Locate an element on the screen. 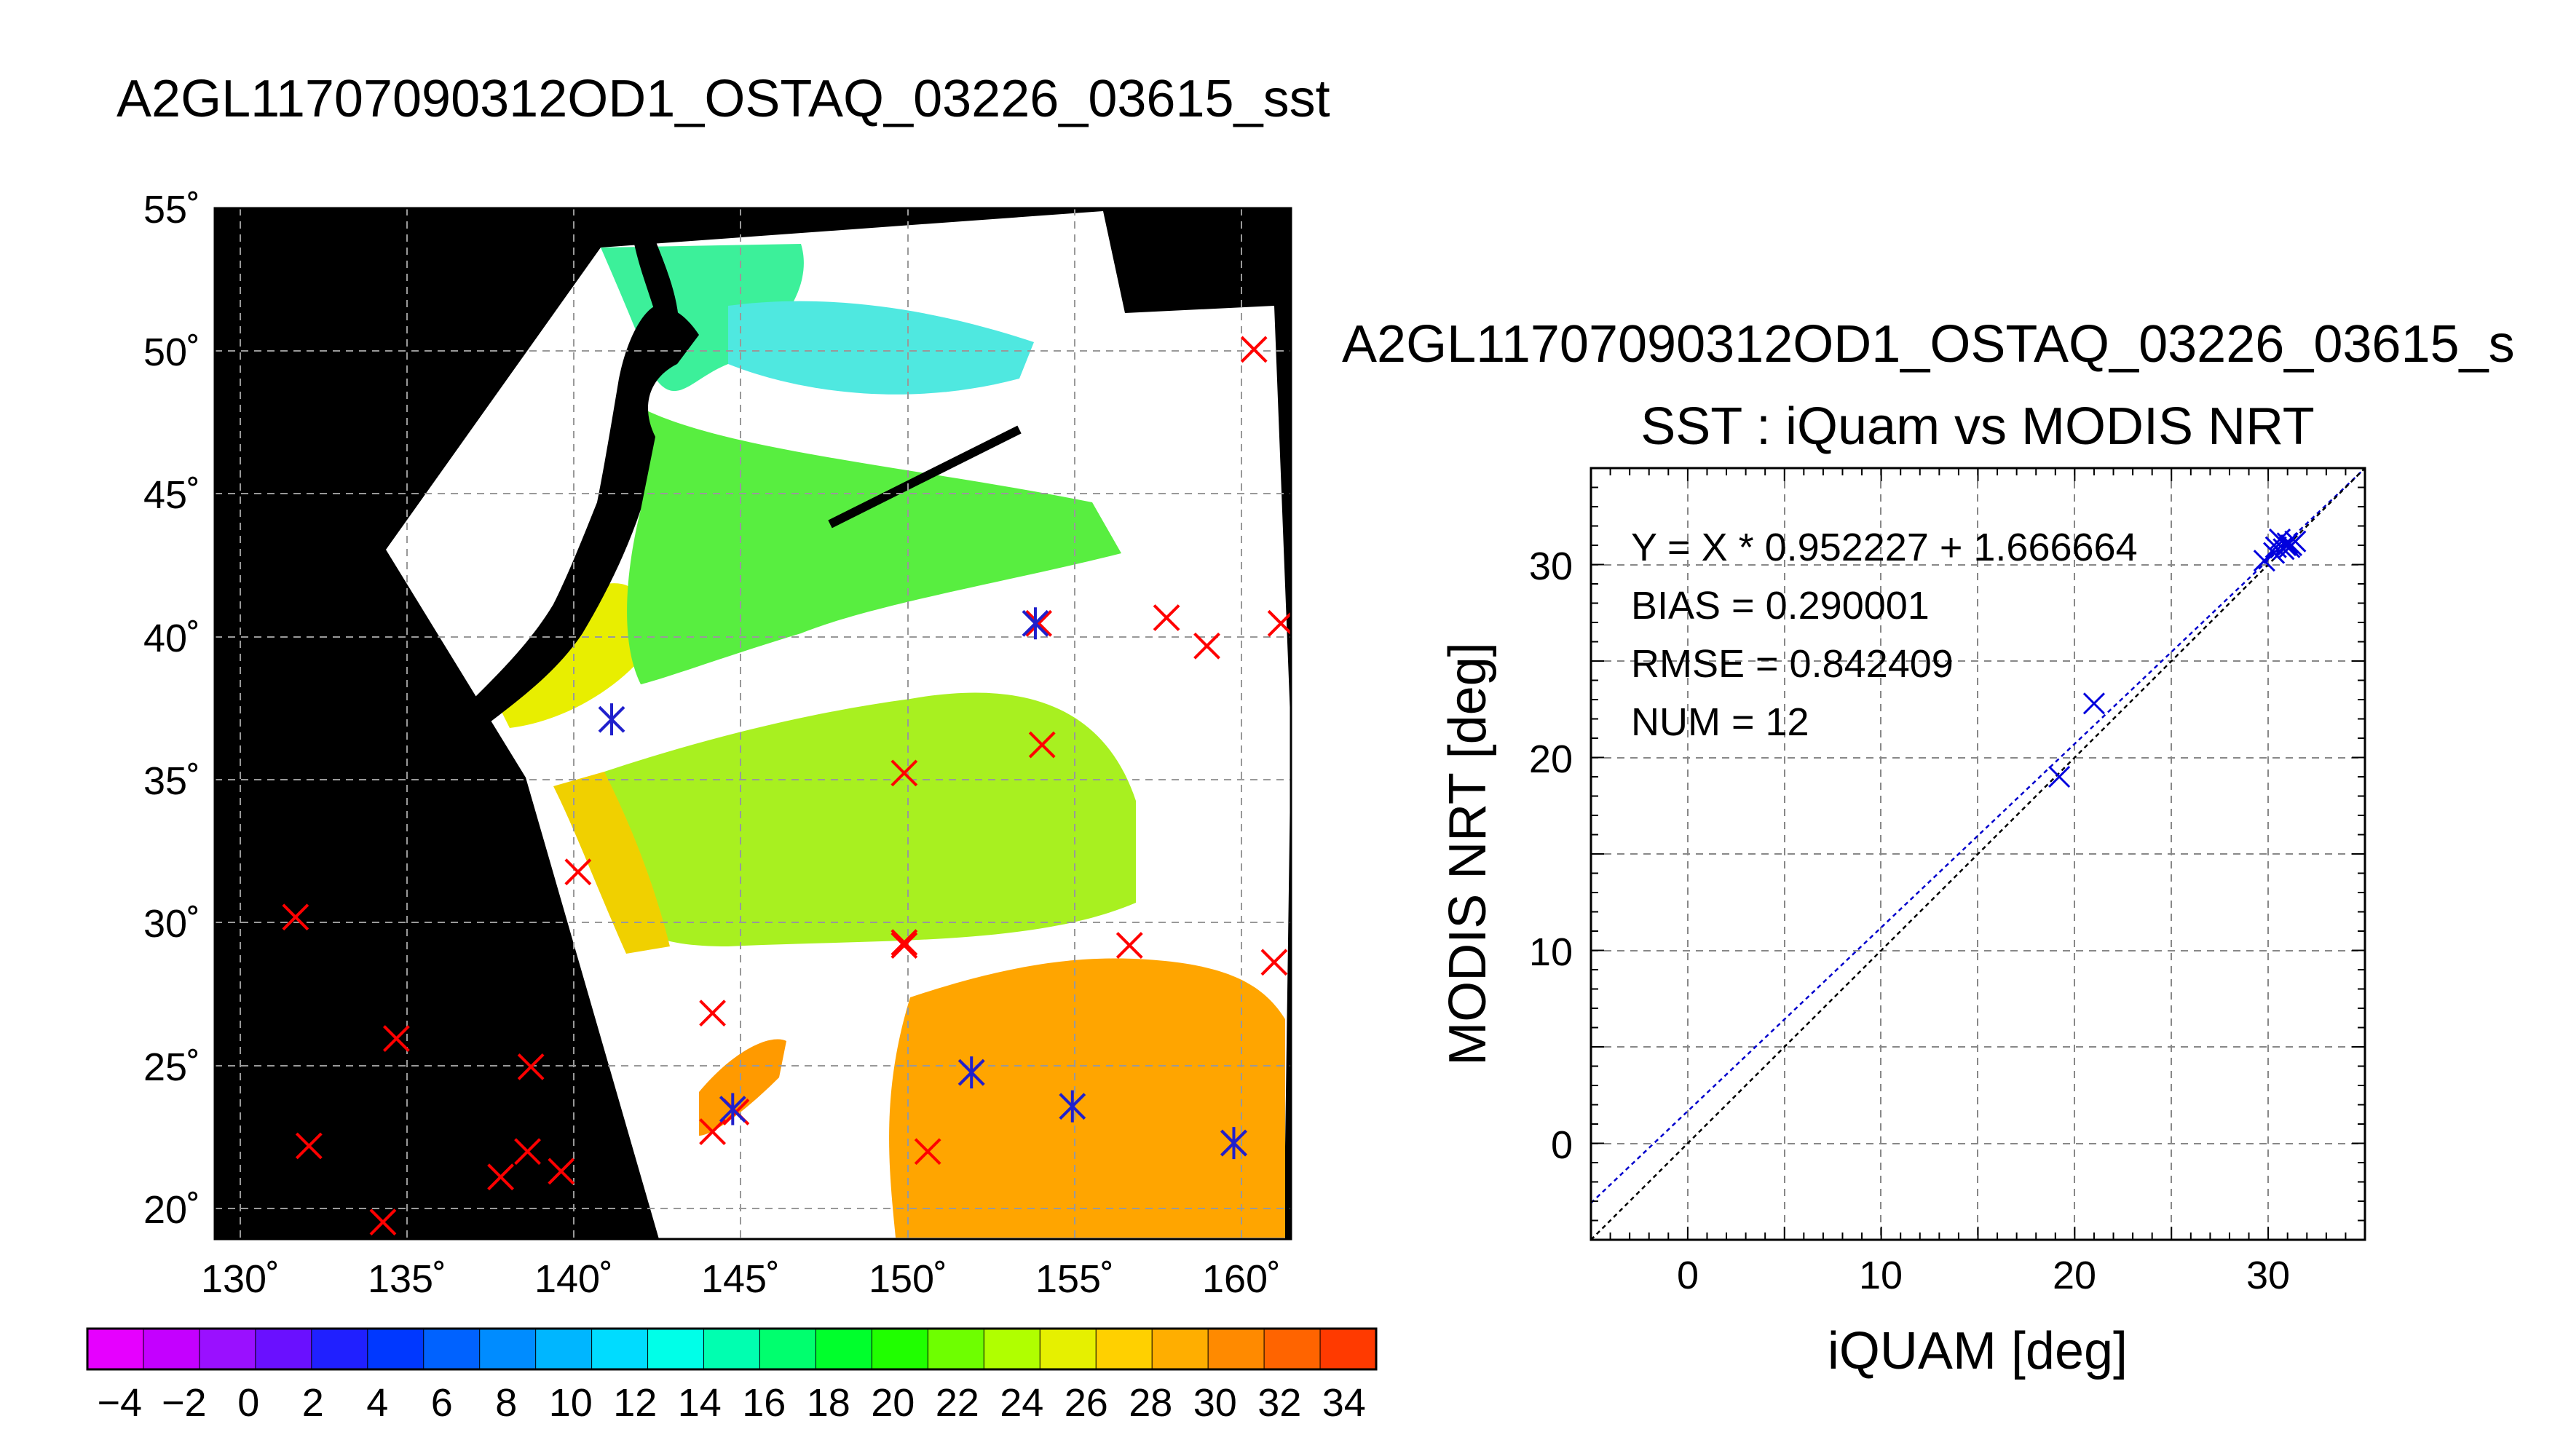  scatter-title: SST : iQuam vs MODIS NRT is located at coordinates (1977, 426).